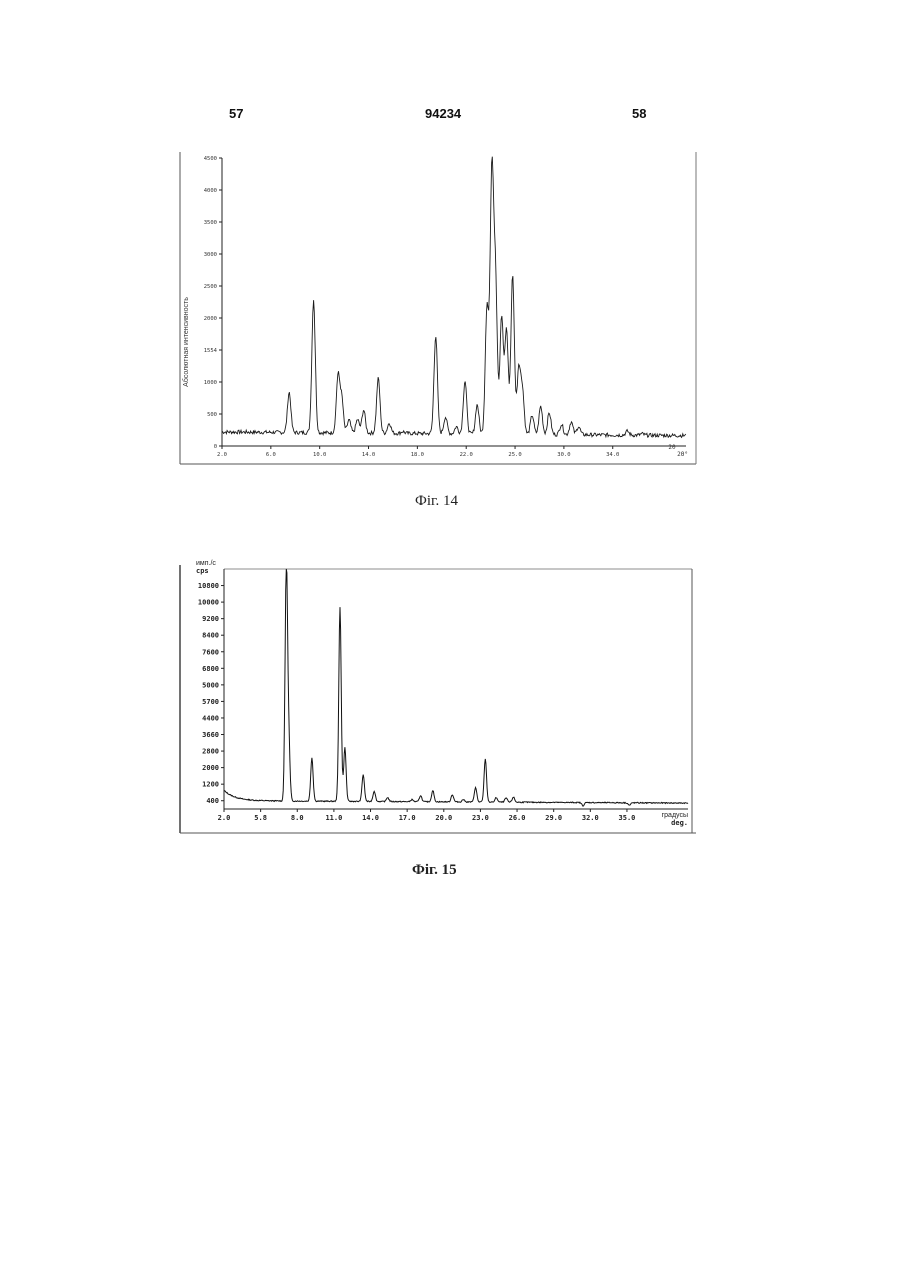 This screenshot has width=901, height=1273. What do you see at coordinates (443, 113) in the screenshot?
I see `document-number: 94234` at bounding box center [443, 113].